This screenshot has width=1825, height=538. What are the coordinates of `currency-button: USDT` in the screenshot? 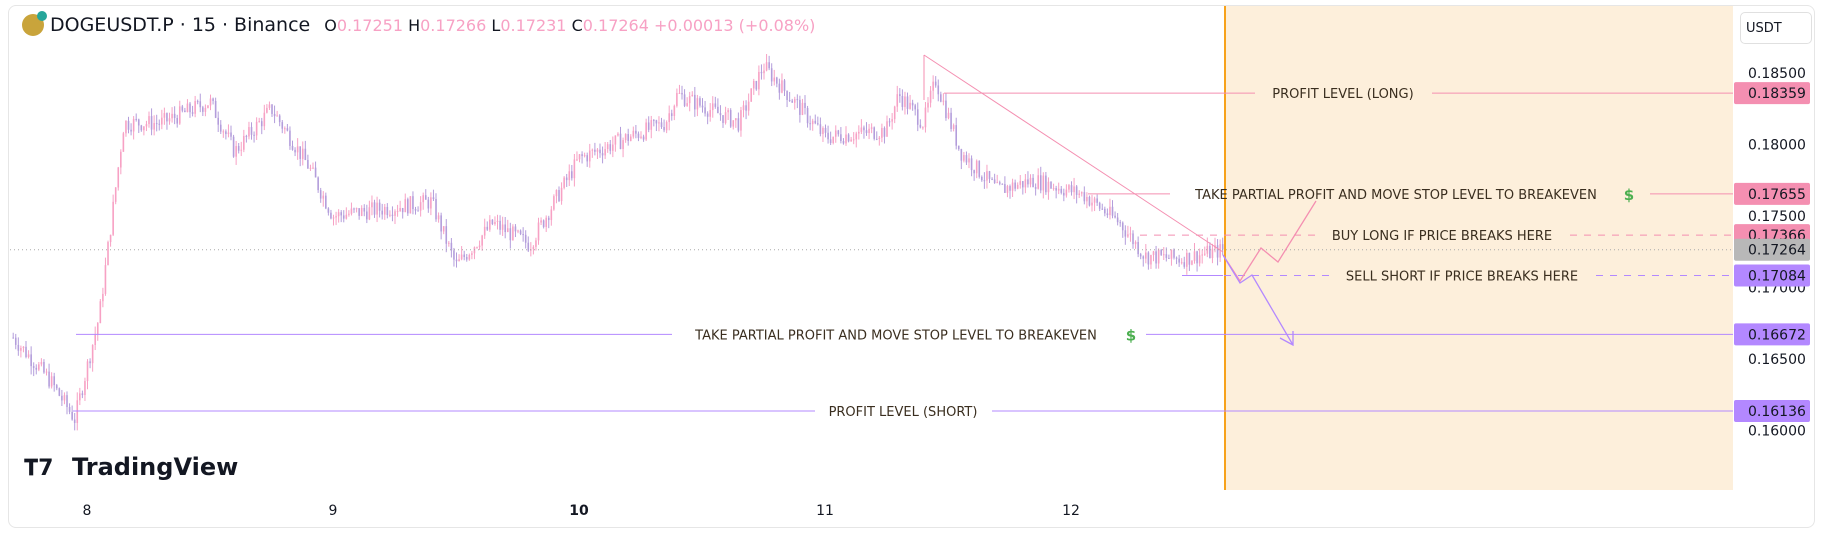 It's located at (1776, 28).